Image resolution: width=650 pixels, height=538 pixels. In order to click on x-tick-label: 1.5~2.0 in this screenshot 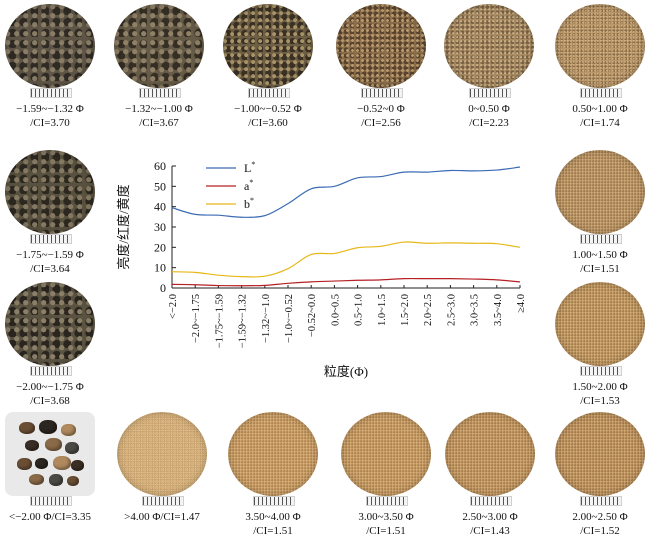, I will do `click(405, 310)`.